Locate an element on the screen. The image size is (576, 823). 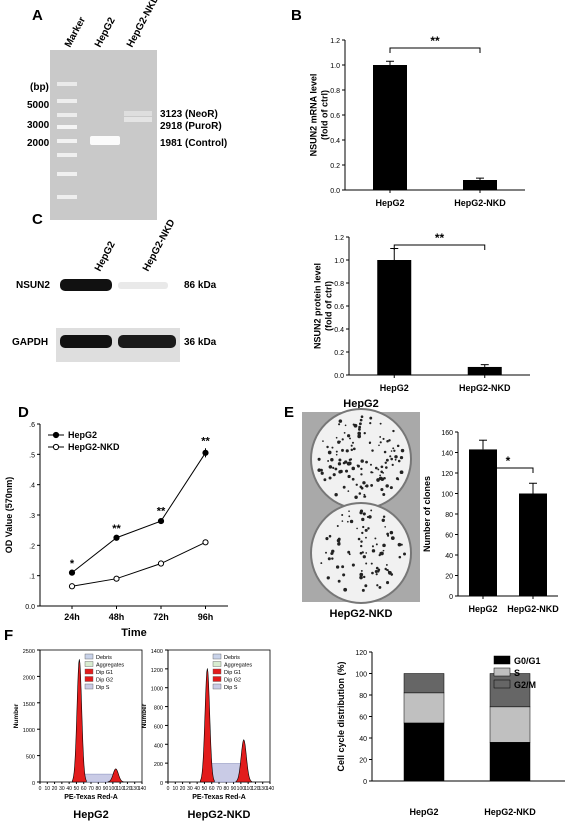
blot-lane-hepg2: HepG2 is located at coordinates (105, 256).